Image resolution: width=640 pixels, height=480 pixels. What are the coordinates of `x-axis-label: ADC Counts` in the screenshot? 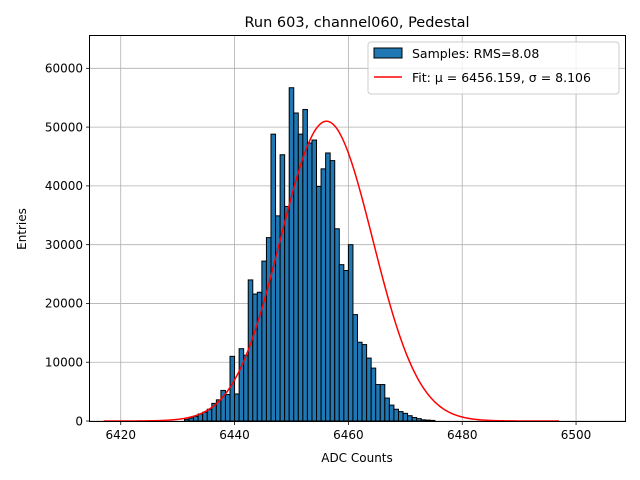 It's located at (357, 458).